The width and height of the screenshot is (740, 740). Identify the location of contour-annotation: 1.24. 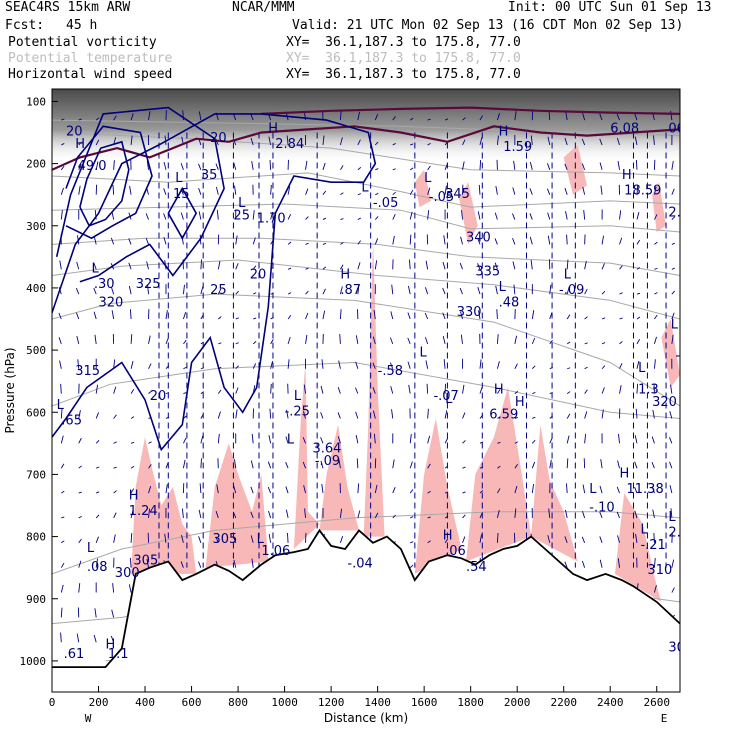
(143, 511).